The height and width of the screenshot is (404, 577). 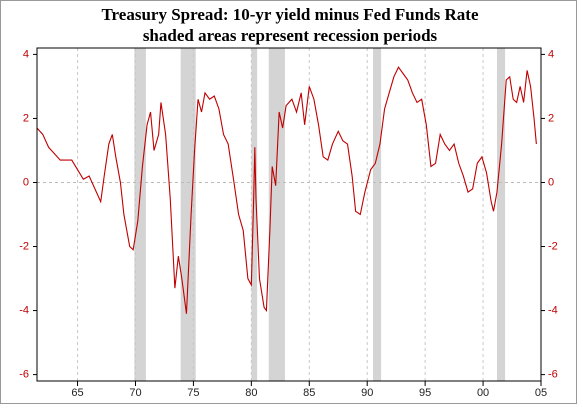 I want to click on y-tick-label: -6, so click(x=24, y=375).